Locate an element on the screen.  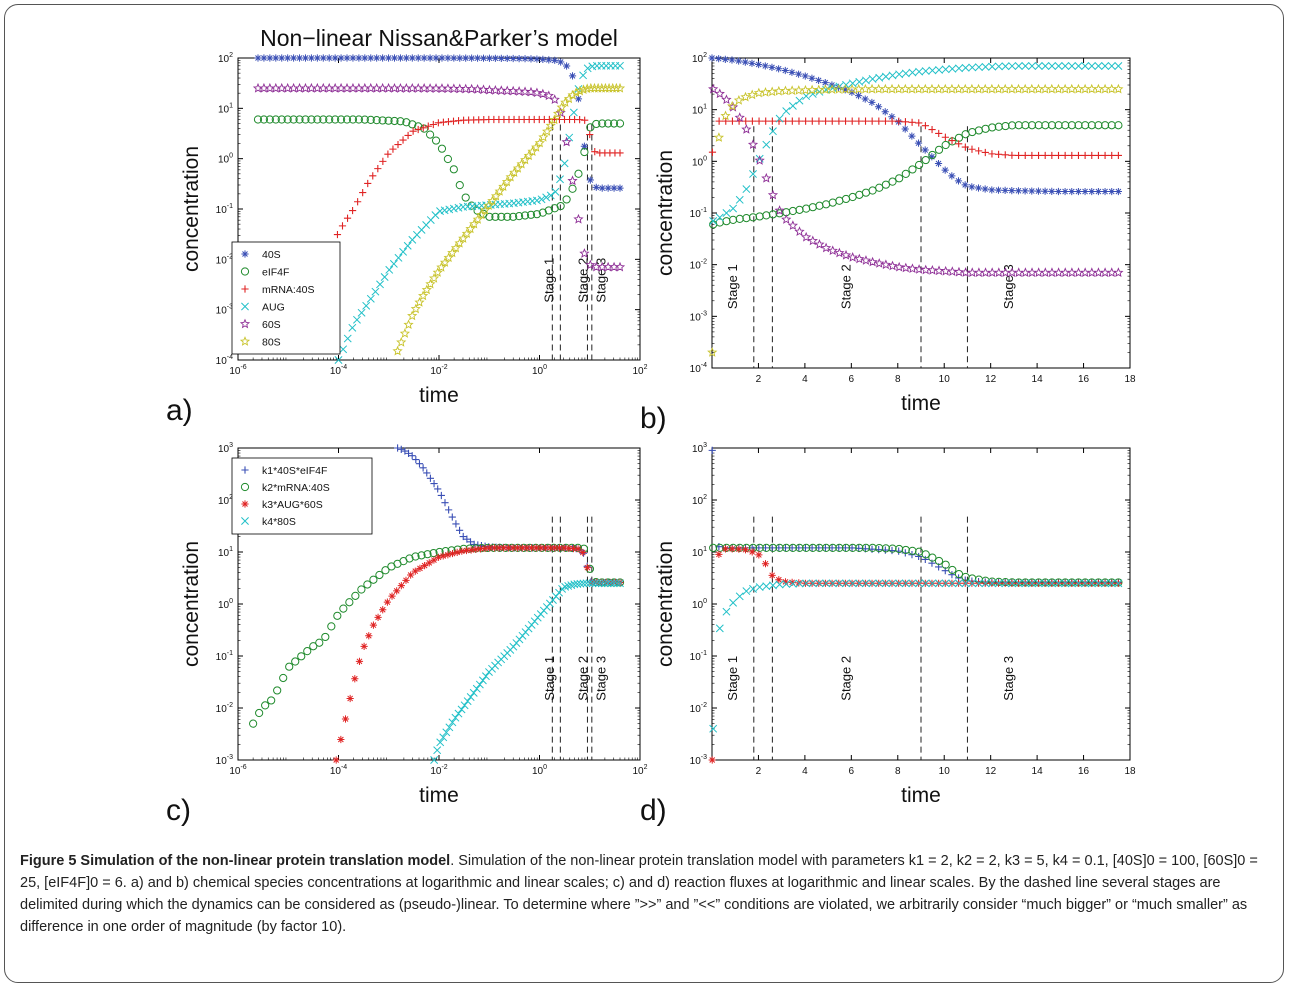
y-tick-label: 10⁻³ is located at coordinates (698, 316).